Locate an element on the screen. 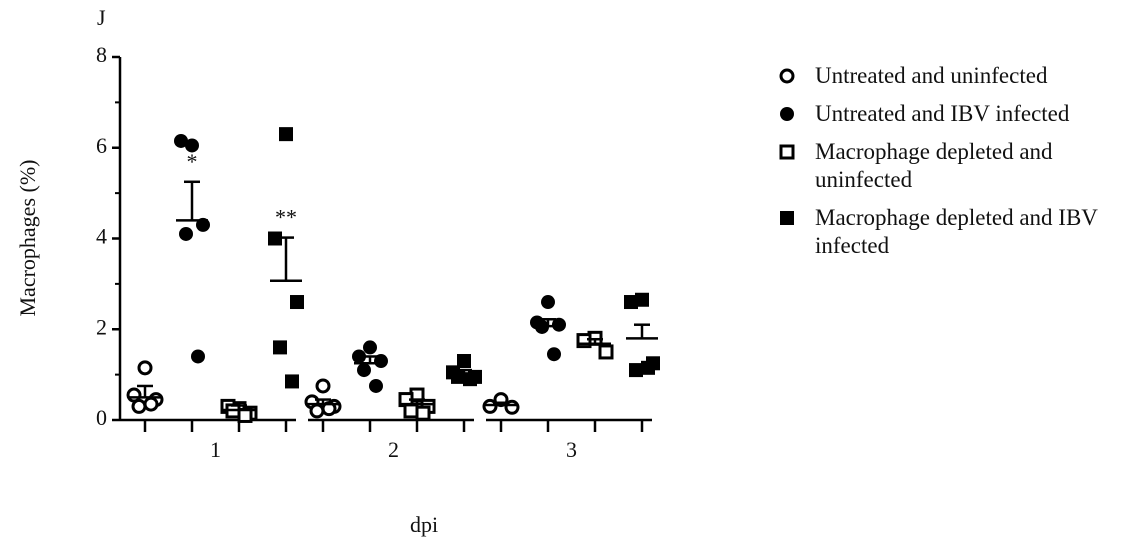 The height and width of the screenshot is (548, 1127). annotation: * is located at coordinates (192, 161).